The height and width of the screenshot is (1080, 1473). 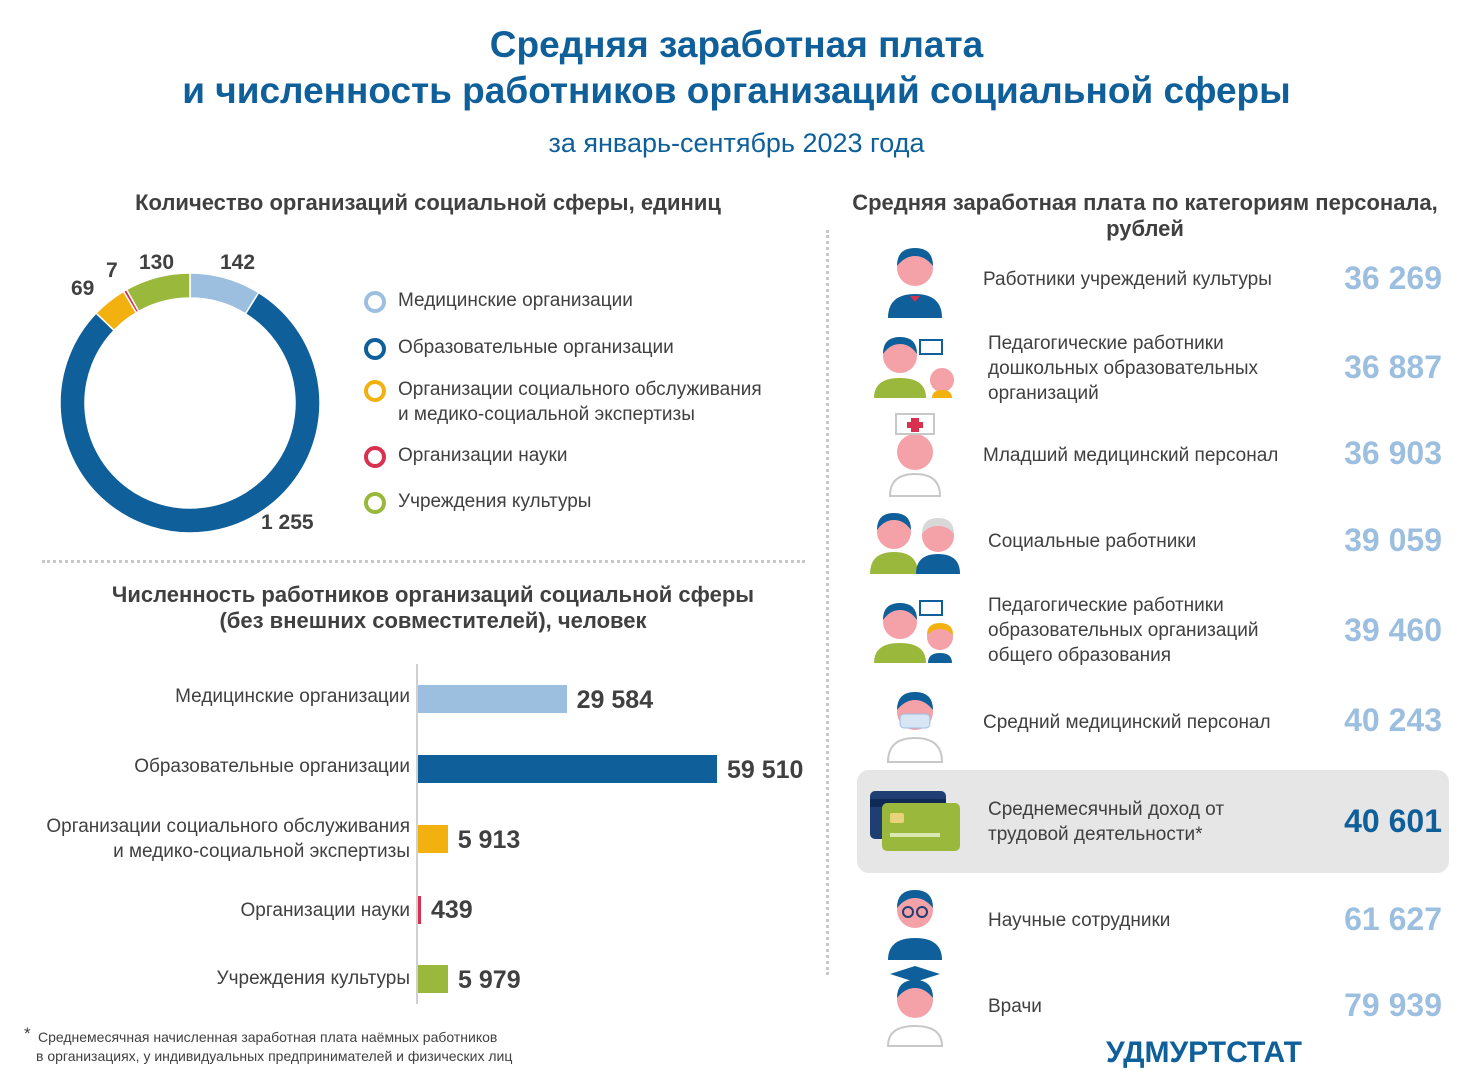 I want to click on social-worker-icon, so click(x=916, y=544).